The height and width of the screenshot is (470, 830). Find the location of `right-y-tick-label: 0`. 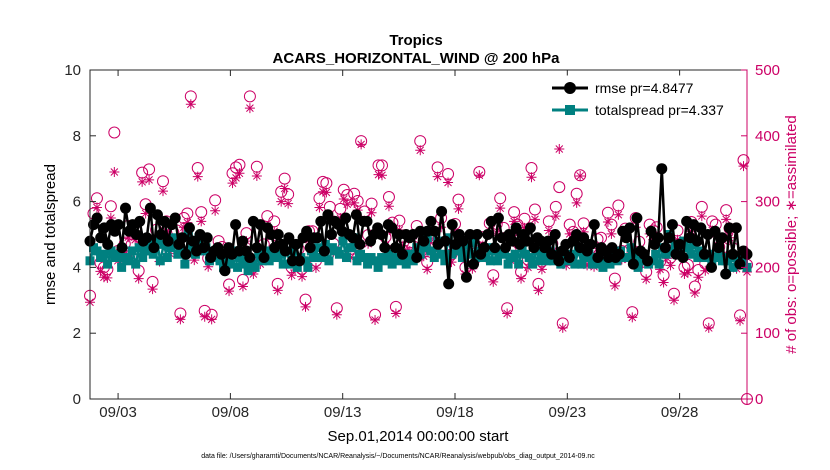

right-y-tick-label: 0 is located at coordinates (759, 399).